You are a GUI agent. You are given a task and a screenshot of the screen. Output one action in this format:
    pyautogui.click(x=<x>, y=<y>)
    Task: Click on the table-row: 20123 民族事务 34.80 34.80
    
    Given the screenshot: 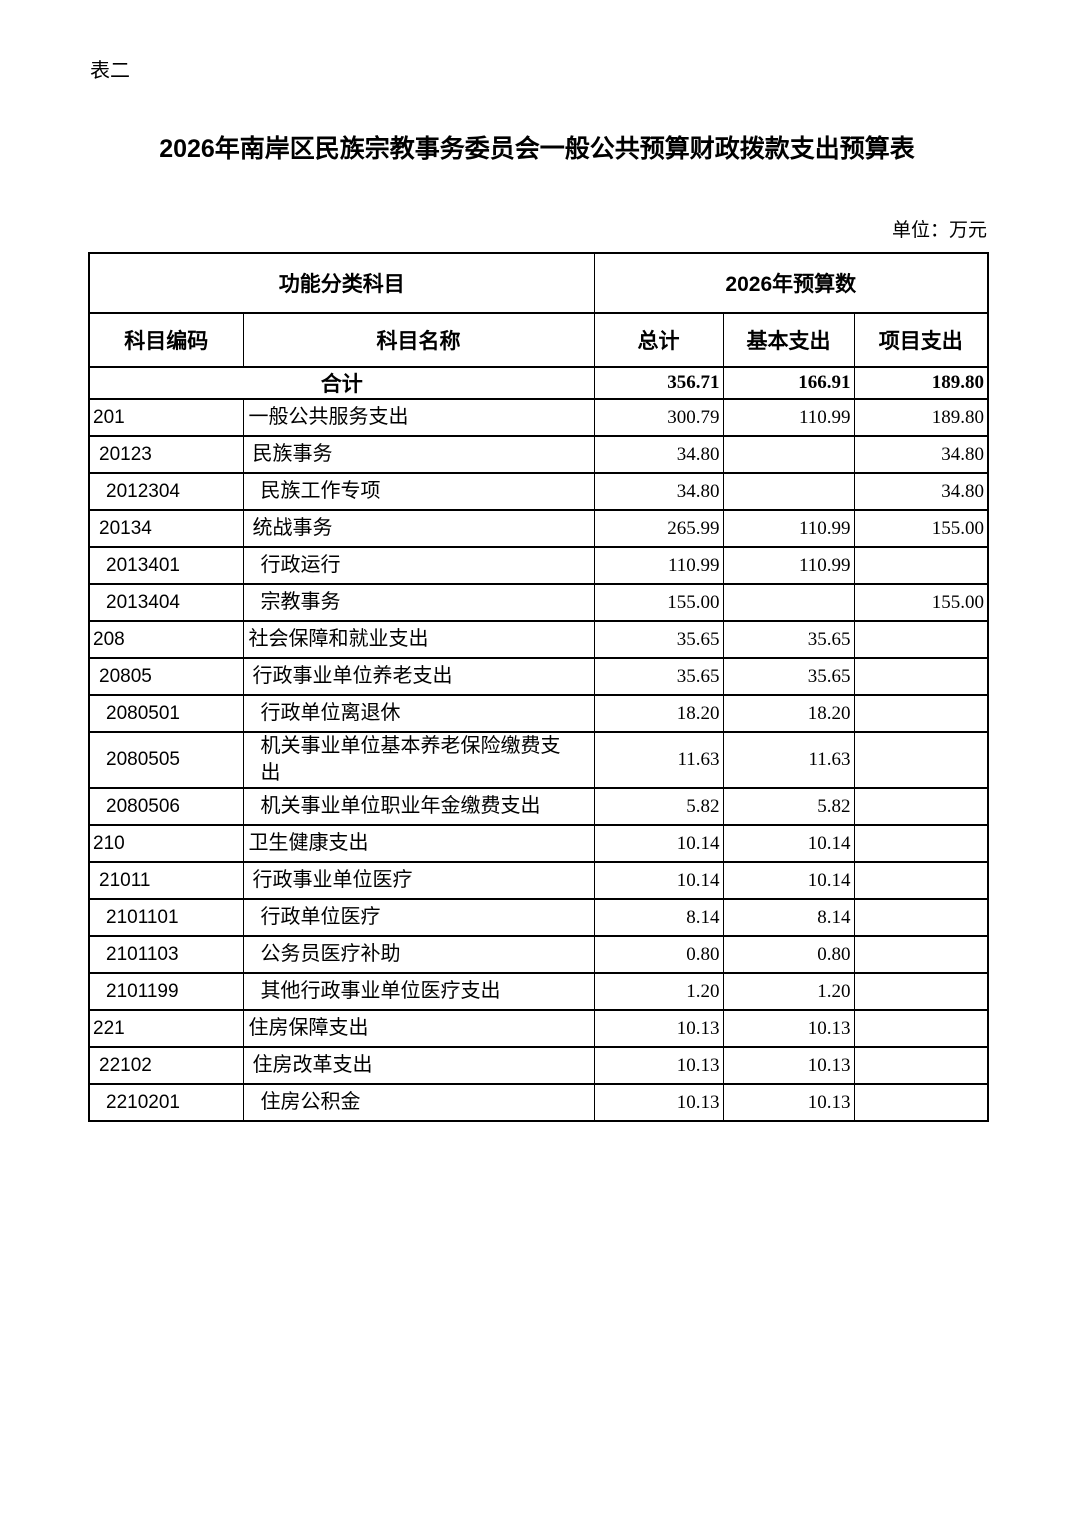 What is the action you would take?
    pyautogui.click(x=538, y=454)
    